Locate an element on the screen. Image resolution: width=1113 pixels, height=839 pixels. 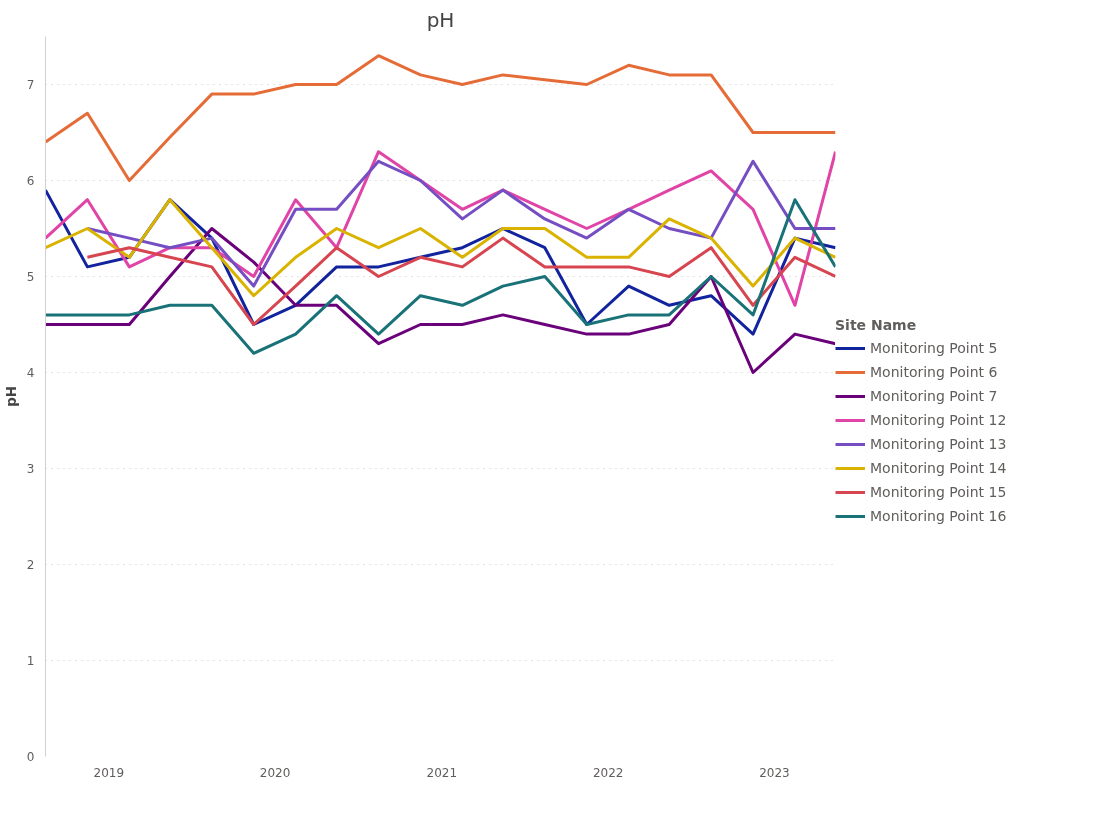
y-tick-label: 0 is located at coordinates (30, 757).